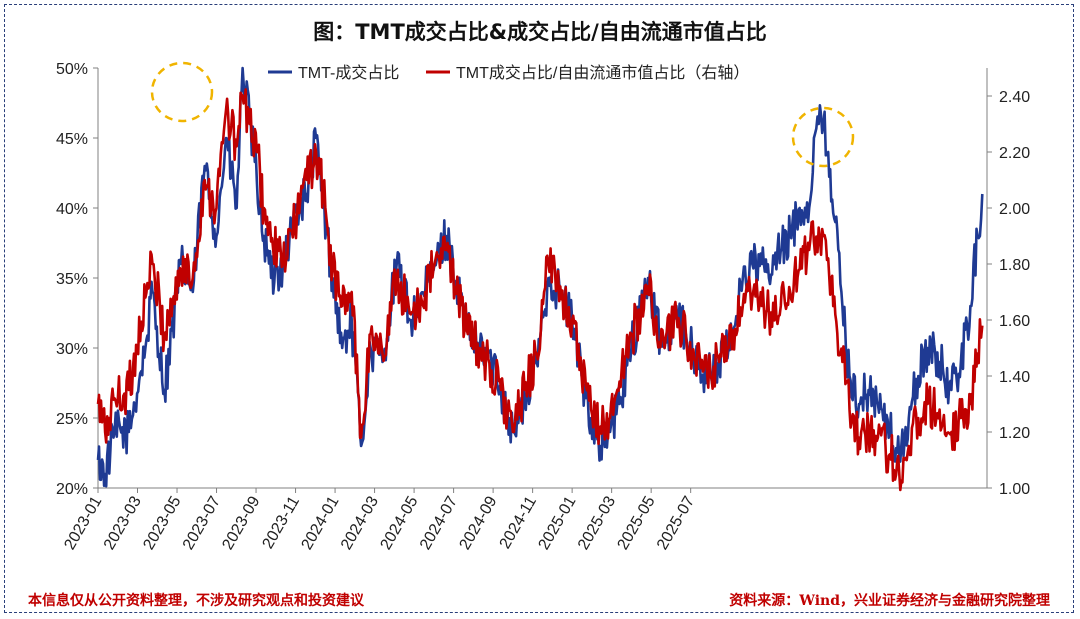 This screenshot has height=619, width=1080. I want to click on y-left-tick-label: 30%, so click(72, 349).